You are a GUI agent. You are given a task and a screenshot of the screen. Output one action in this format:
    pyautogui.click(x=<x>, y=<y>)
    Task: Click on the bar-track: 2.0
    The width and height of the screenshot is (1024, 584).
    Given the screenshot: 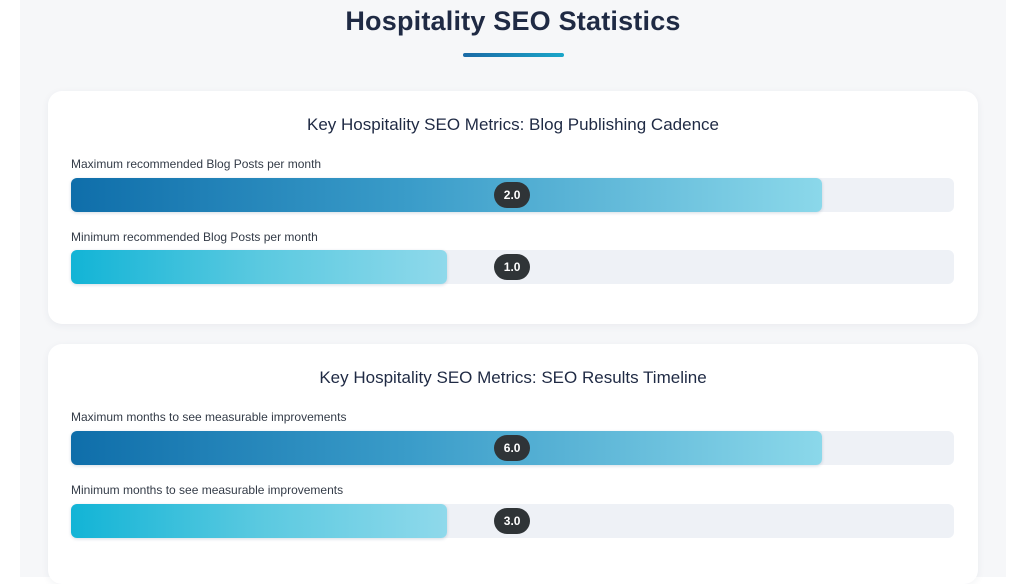 What is the action you would take?
    pyautogui.click(x=512, y=195)
    